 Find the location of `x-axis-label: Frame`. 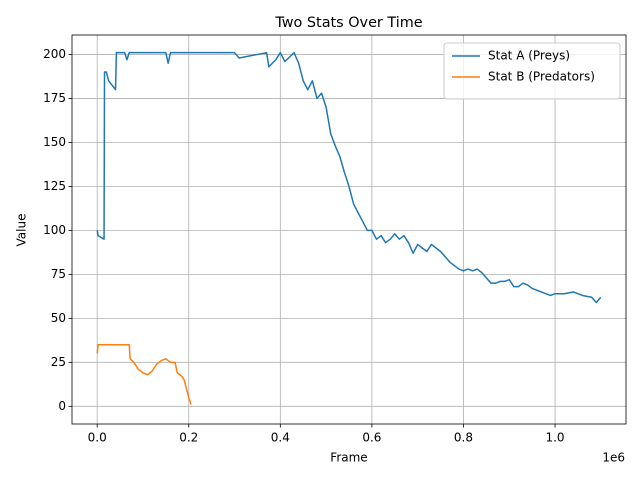

x-axis-label: Frame is located at coordinates (348, 458).